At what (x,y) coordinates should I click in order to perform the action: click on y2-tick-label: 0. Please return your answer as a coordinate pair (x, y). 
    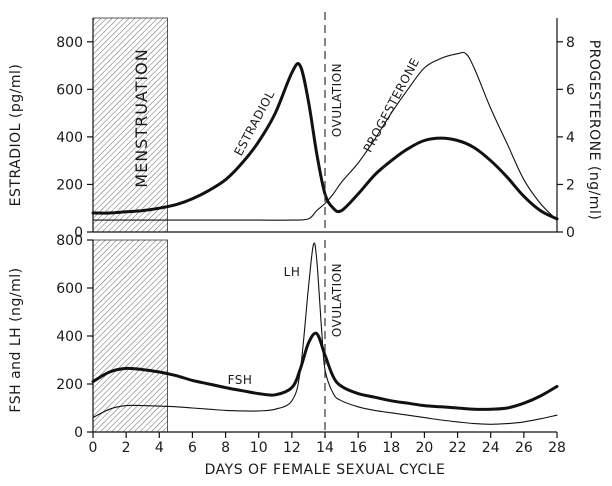
    Looking at the image, I should click on (570, 233).